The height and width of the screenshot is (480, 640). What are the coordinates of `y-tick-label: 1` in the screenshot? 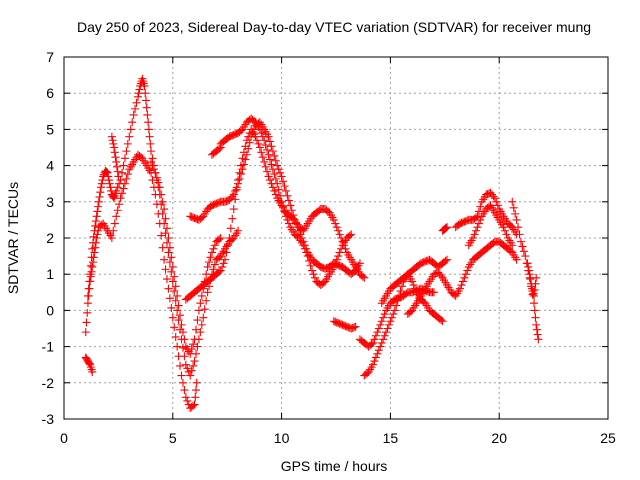 It's located at (50, 274).